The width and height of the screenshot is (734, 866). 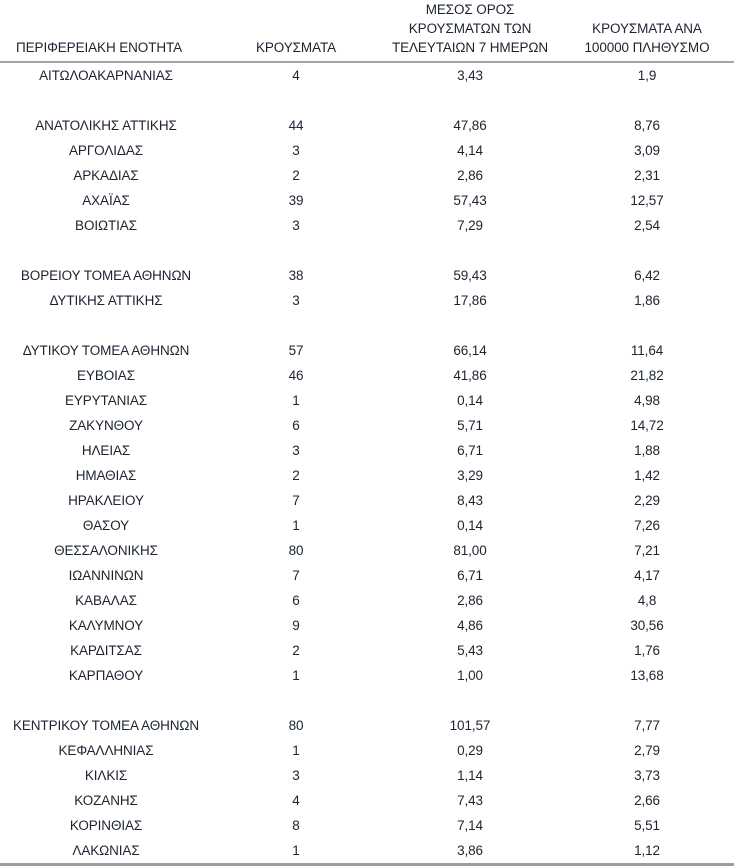 What do you see at coordinates (296, 75) in the screenshot?
I see `cell-cases: 4` at bounding box center [296, 75].